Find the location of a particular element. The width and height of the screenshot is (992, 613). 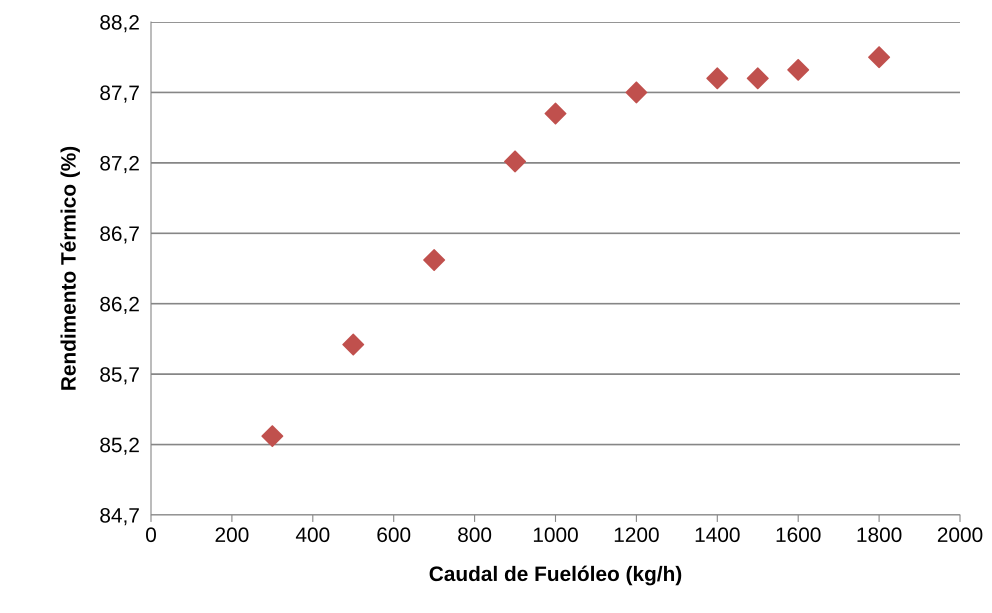

x-tick-label: 1800 is located at coordinates (880, 534).